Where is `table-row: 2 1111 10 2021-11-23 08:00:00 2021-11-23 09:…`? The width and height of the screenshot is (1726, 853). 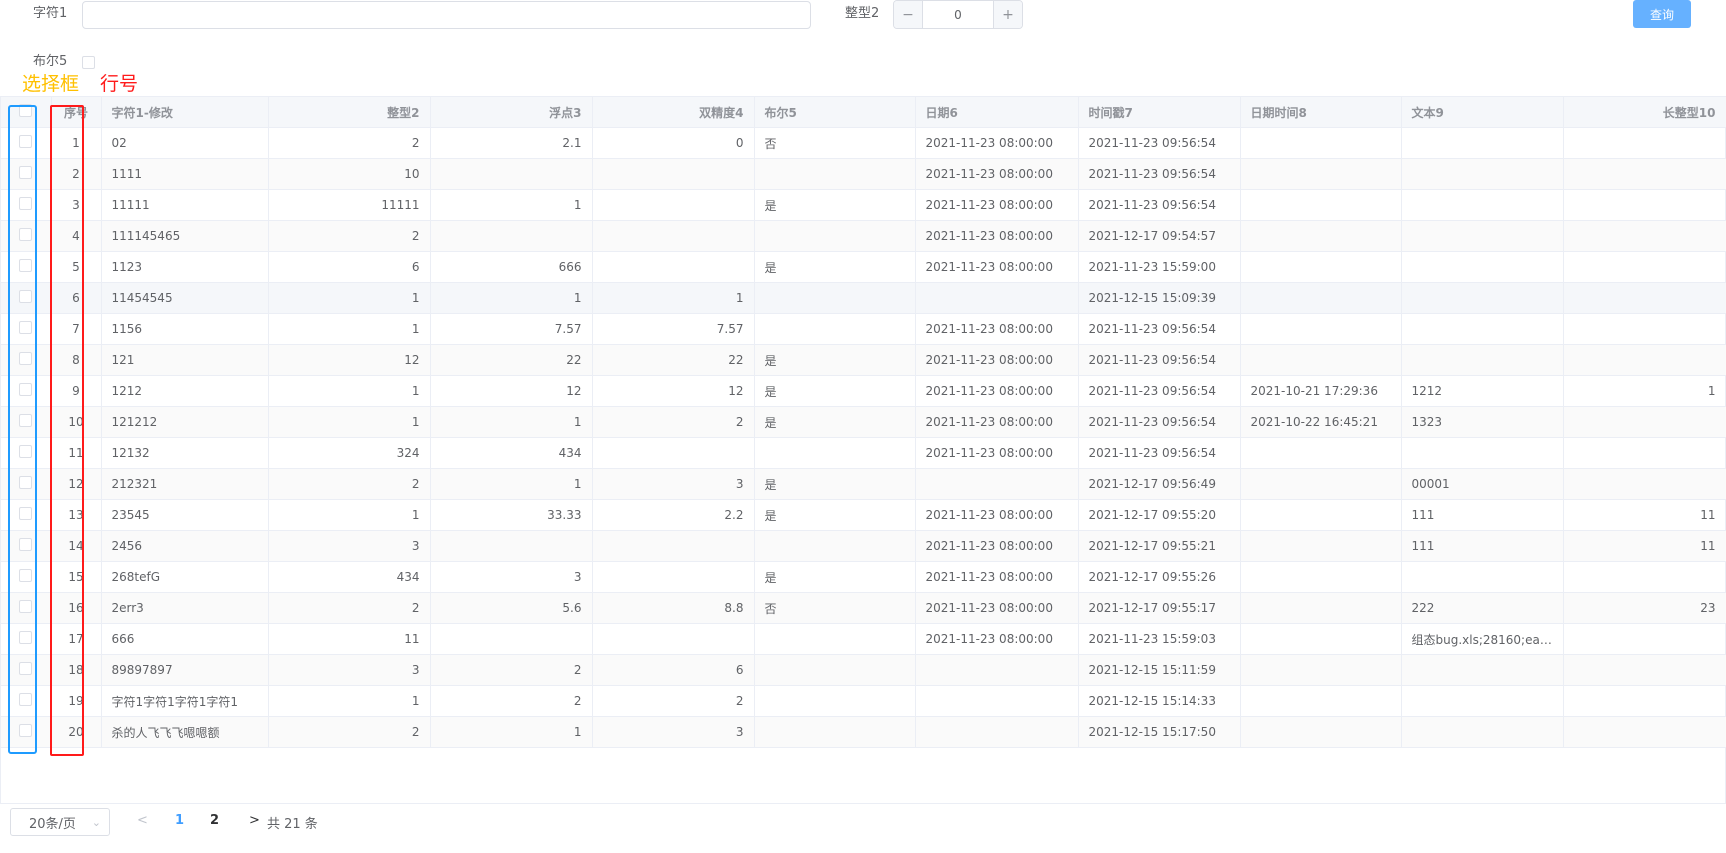
table-row: 2 1111 10 2021-11-23 08:00:00 2021-11-23 09:… is located at coordinates (863, 174).